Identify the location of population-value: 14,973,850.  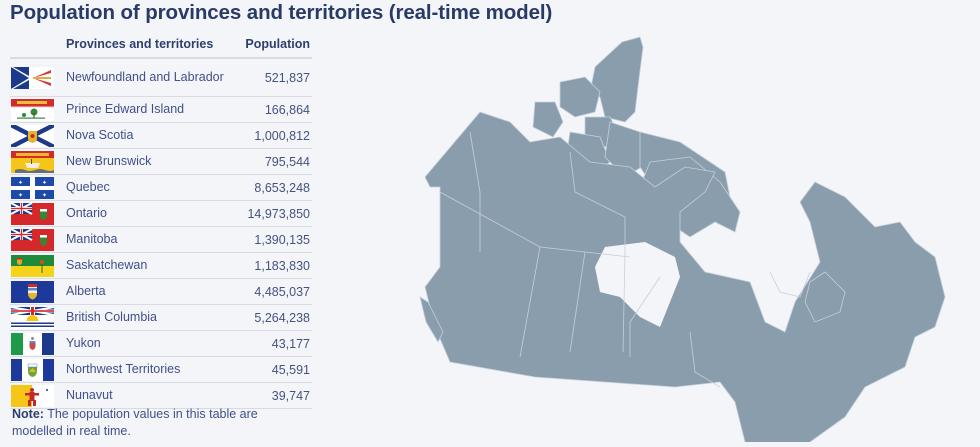
(276, 213).